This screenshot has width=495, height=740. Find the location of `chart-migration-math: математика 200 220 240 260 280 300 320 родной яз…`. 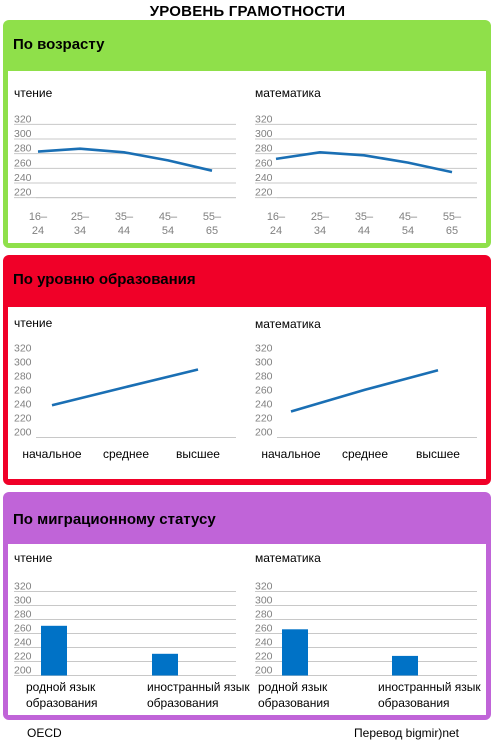

chart-migration-math: математика 200 220 240 260 280 300 320 родной яз… is located at coordinates (368, 630).